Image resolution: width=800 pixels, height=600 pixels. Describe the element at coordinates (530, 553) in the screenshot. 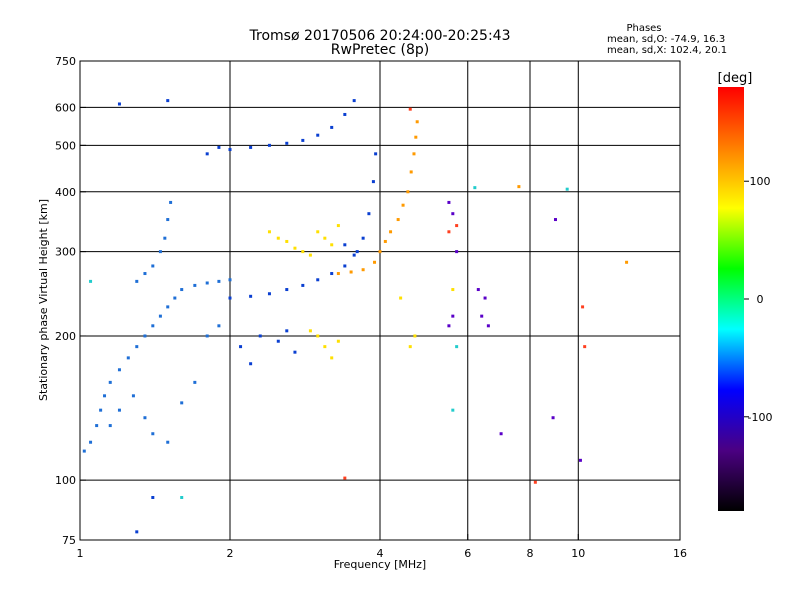

I see `x-tick-label: 8` at that location.